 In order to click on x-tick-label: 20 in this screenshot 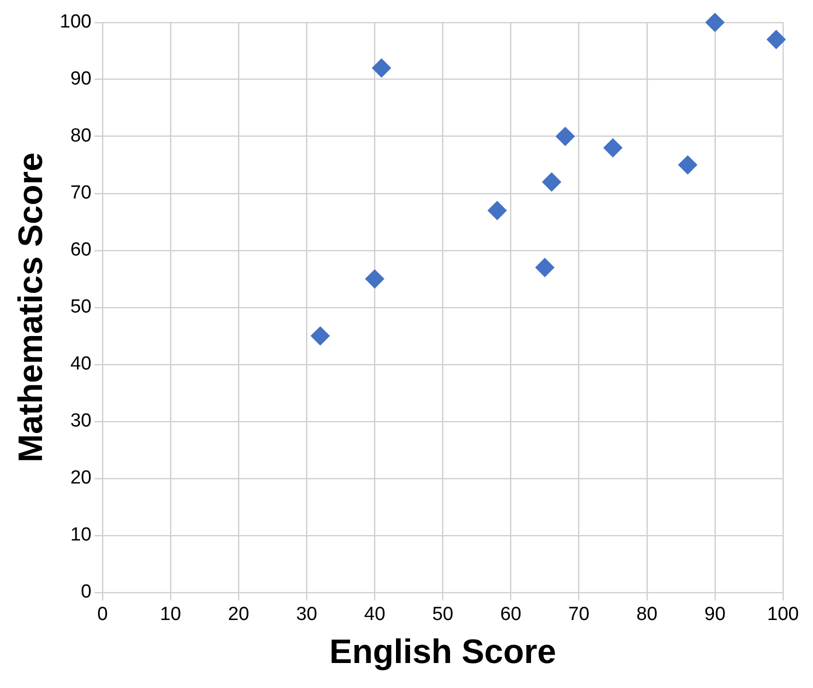, I will do `click(239, 615)`.